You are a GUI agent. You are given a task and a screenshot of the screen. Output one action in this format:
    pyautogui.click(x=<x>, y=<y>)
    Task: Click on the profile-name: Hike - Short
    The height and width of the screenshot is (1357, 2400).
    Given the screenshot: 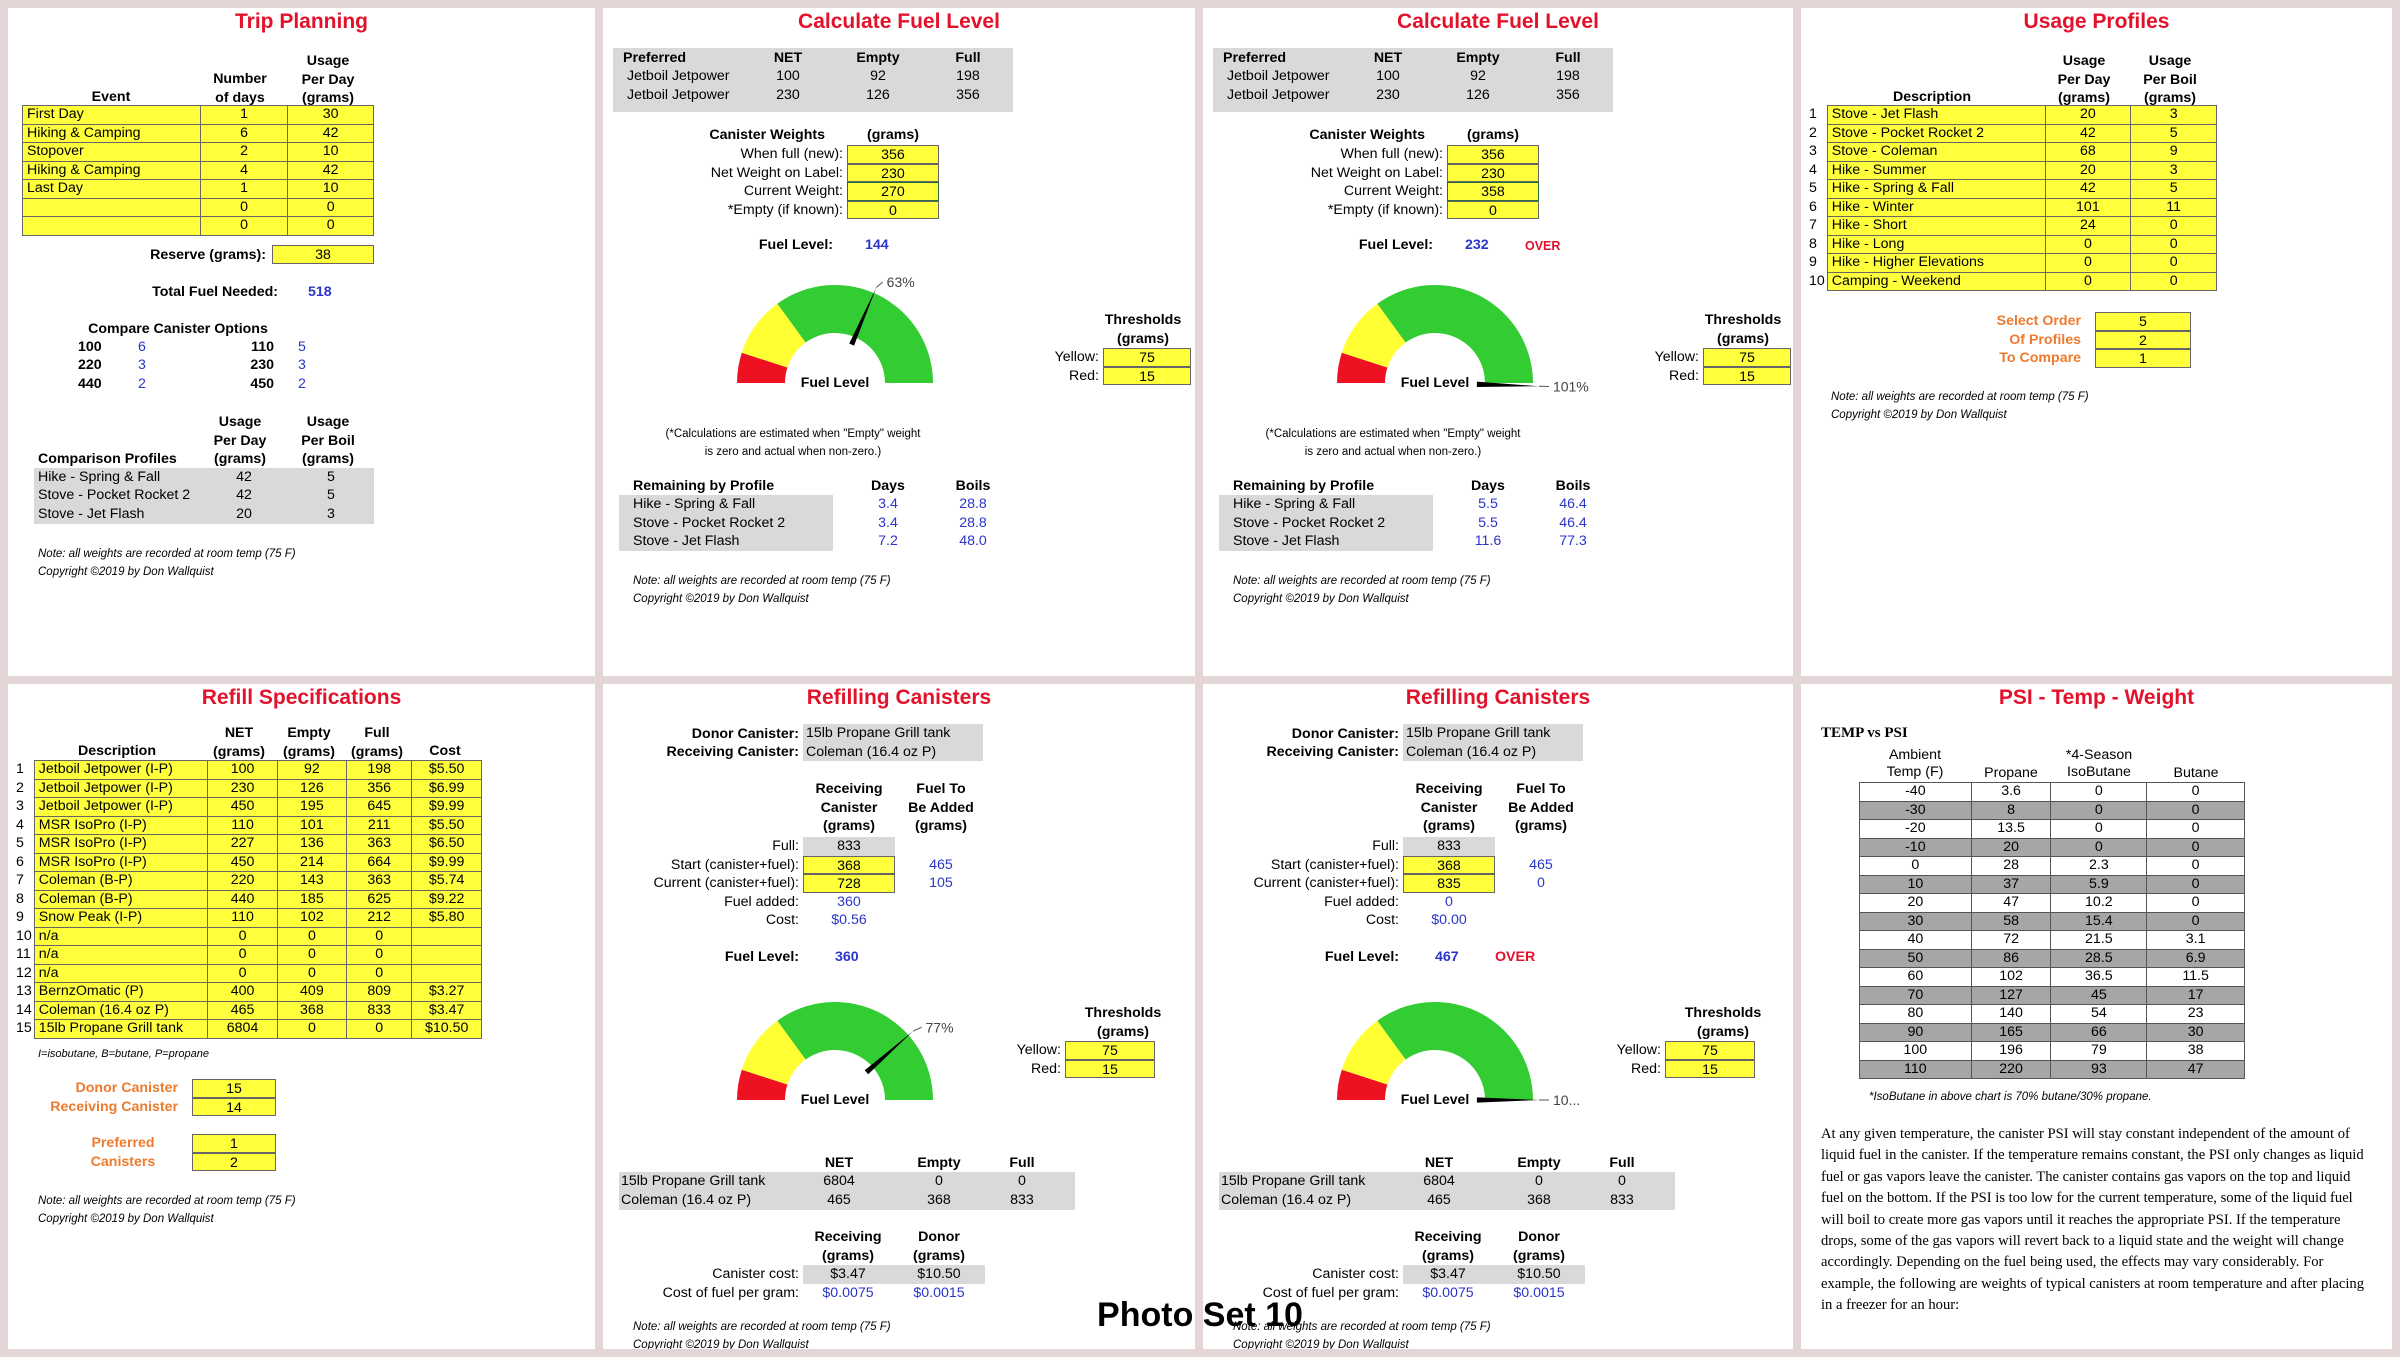 What is the action you would take?
    pyautogui.click(x=1936, y=226)
    